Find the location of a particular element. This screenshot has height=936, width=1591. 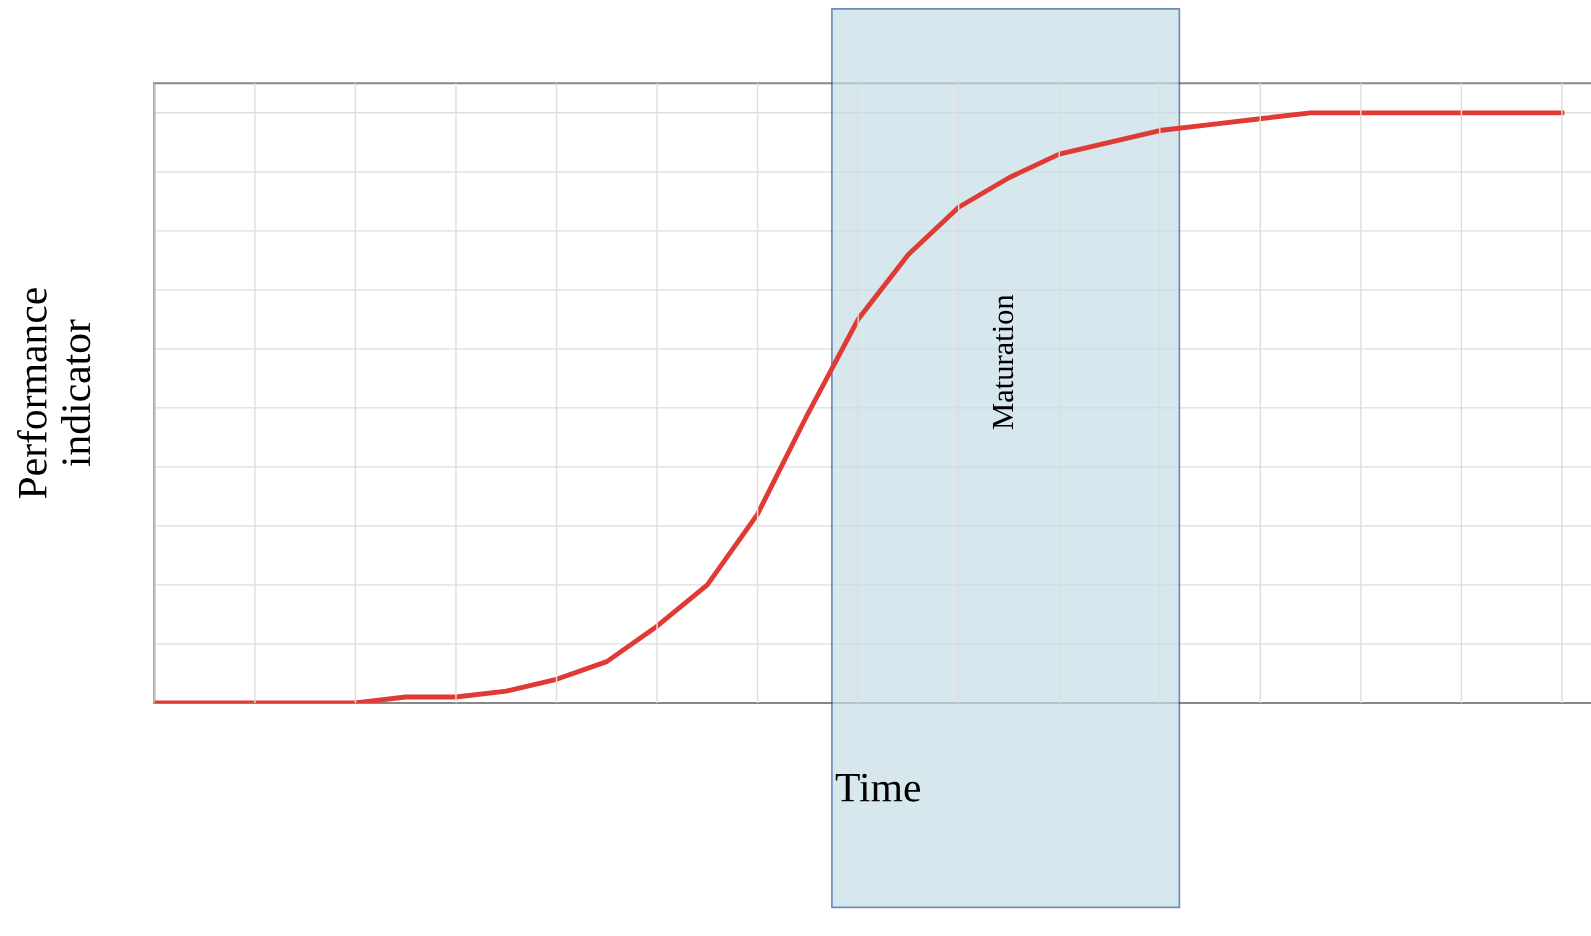

annotation: Maturation is located at coordinates (1003, 362).